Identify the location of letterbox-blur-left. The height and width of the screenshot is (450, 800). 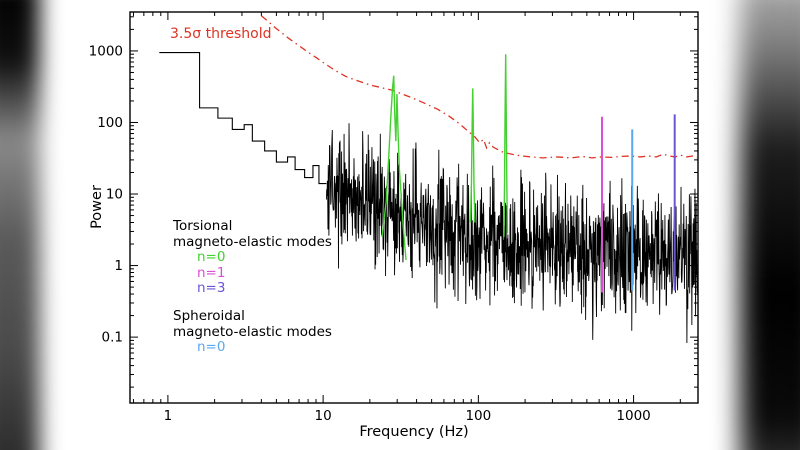
(20, 225).